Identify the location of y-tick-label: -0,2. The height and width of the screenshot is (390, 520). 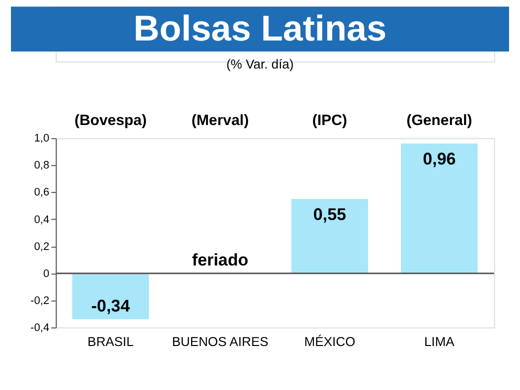
(40, 300).